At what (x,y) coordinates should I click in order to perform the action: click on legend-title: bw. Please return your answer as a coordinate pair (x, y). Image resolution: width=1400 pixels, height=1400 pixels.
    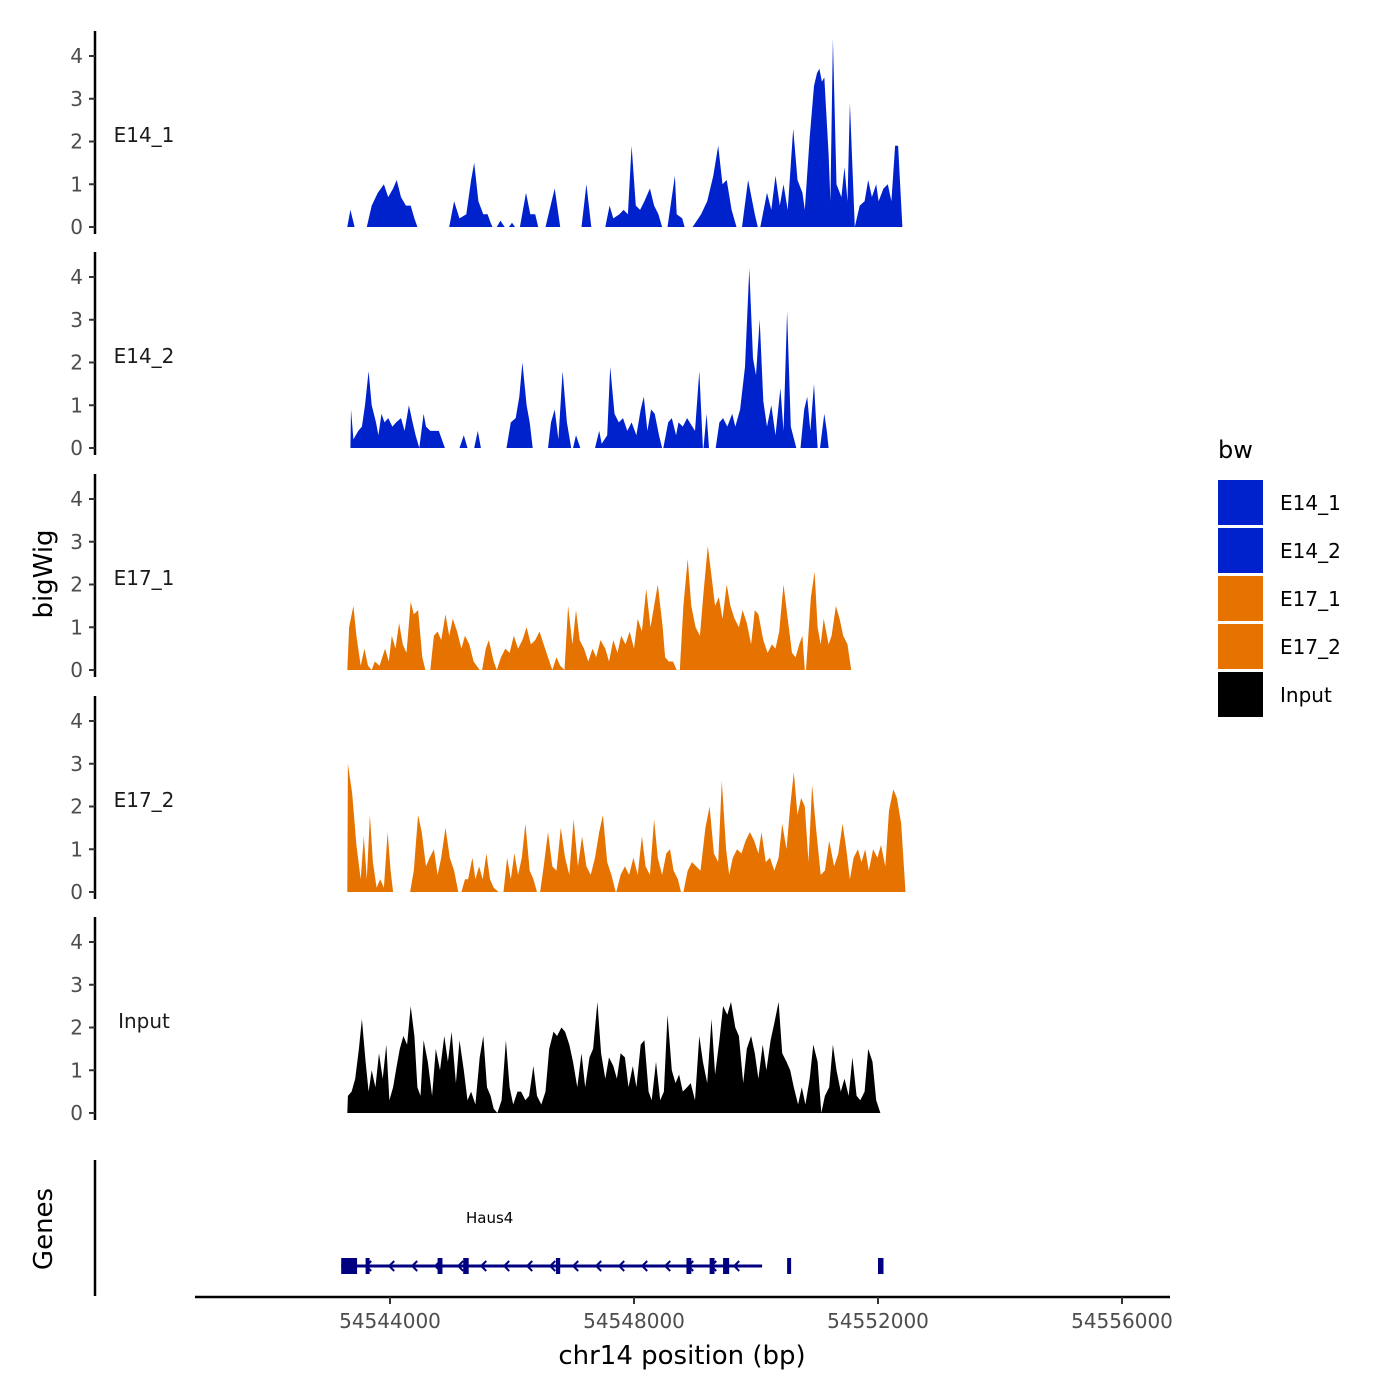
    Looking at the image, I should click on (1235, 450).